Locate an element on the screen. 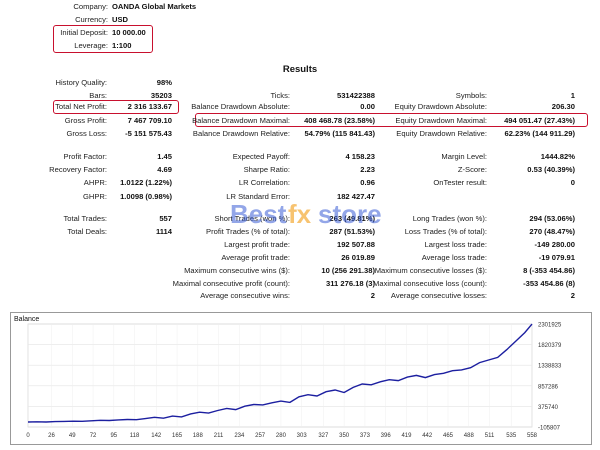 The image size is (600, 450). deposit-highlight-box is located at coordinates (103, 39).